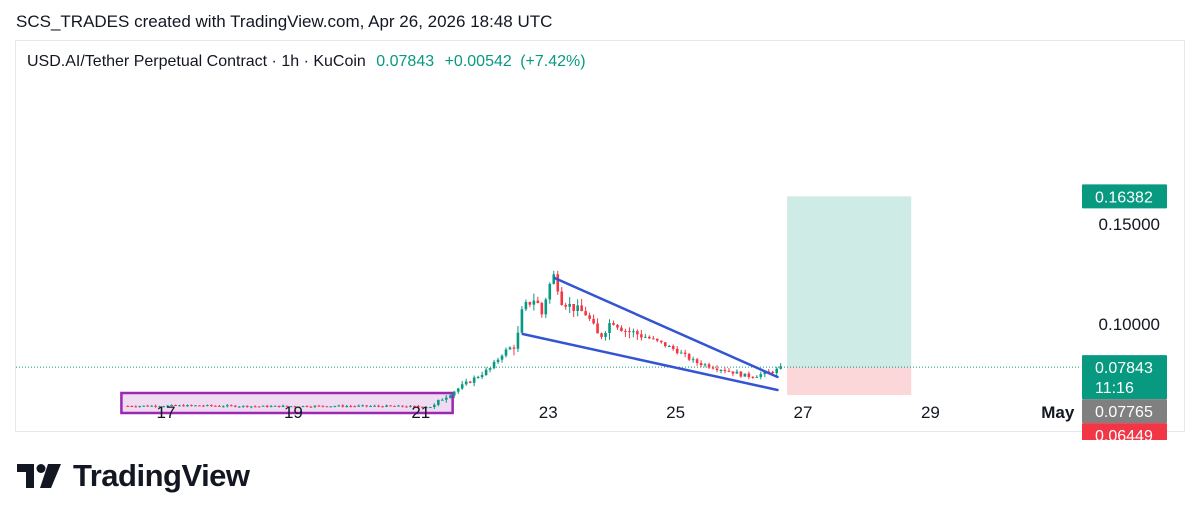 The height and width of the screenshot is (521, 1200). Describe the element at coordinates (849, 381) in the screenshot. I see `position-loss-zone` at that location.